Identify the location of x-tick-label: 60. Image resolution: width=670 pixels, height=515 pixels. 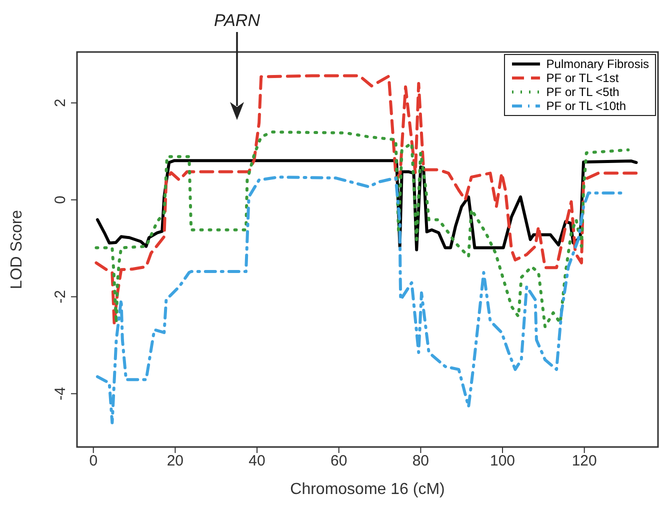
(339, 461).